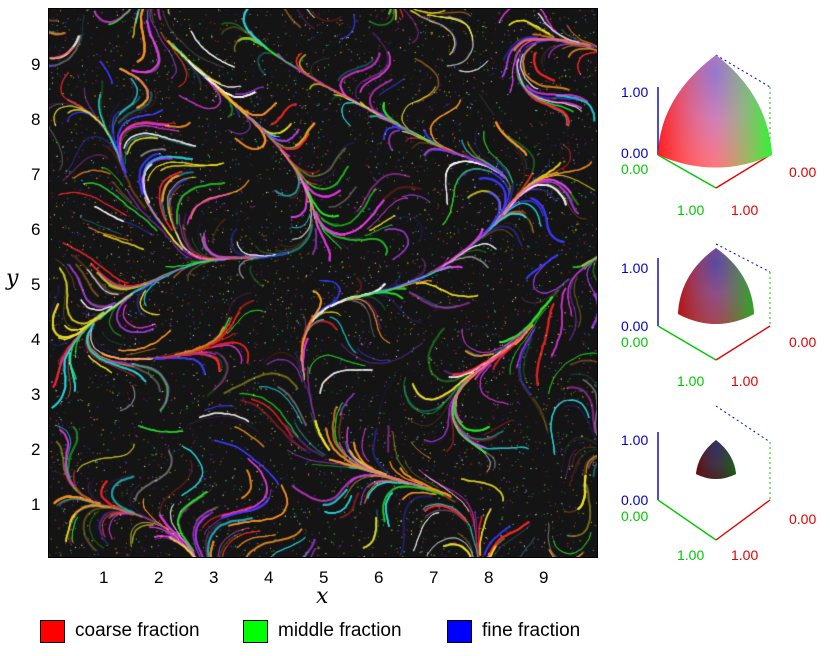 This screenshot has width=830, height=656. I want to click on x-tick-label: 8, so click(489, 577).